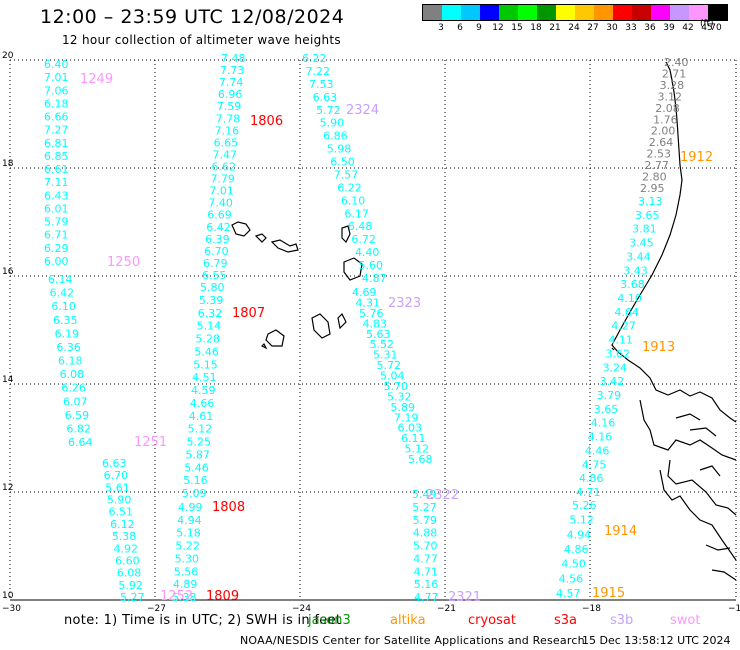 This screenshot has height=650, width=740. I want to click on legend-label: 6, so click(460, 28).